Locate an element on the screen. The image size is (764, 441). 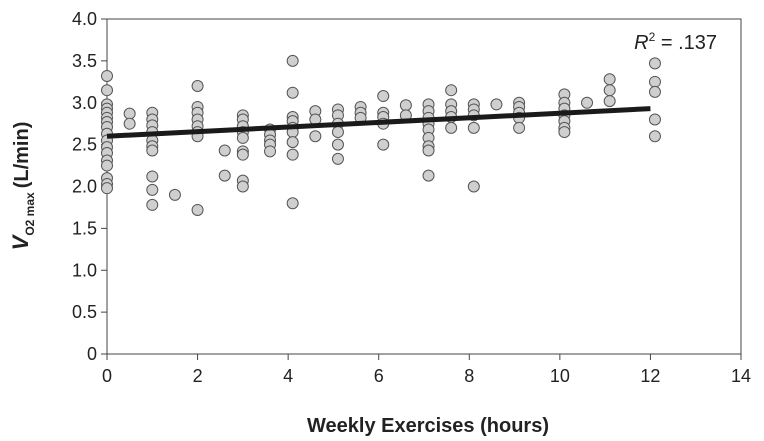
y-tick-label: 3.0 is located at coordinates (84, 103).